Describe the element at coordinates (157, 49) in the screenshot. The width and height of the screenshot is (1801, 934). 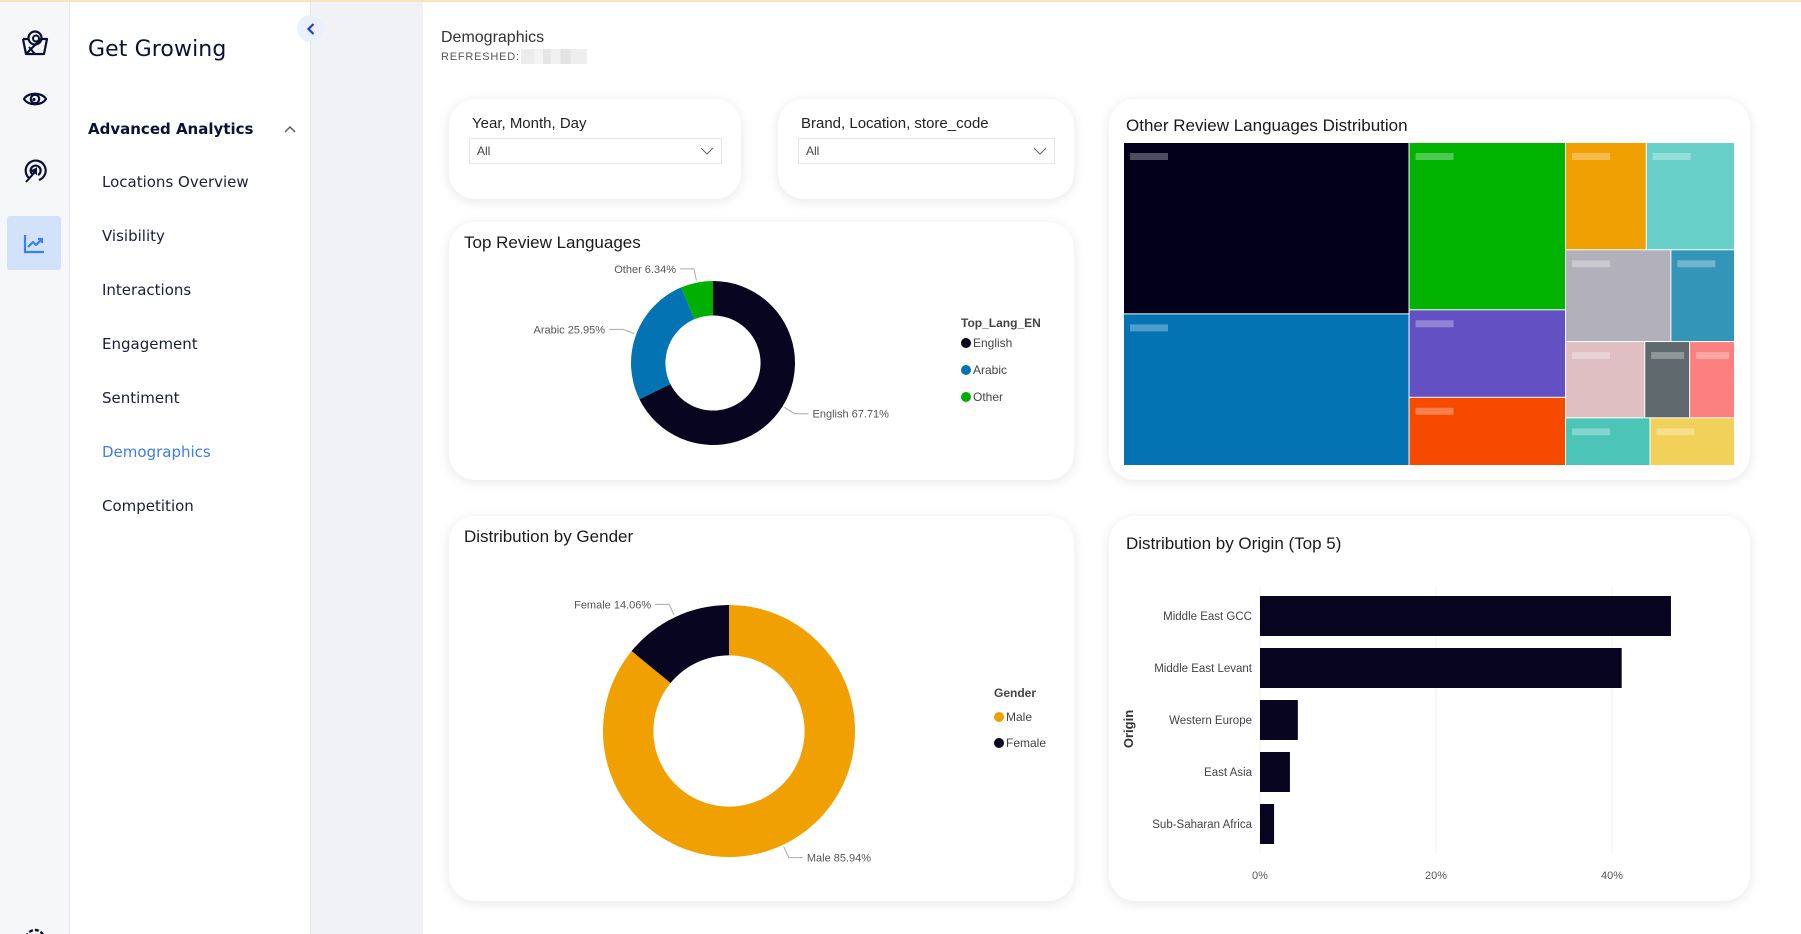
I see `brand-title: Get Growing` at that location.